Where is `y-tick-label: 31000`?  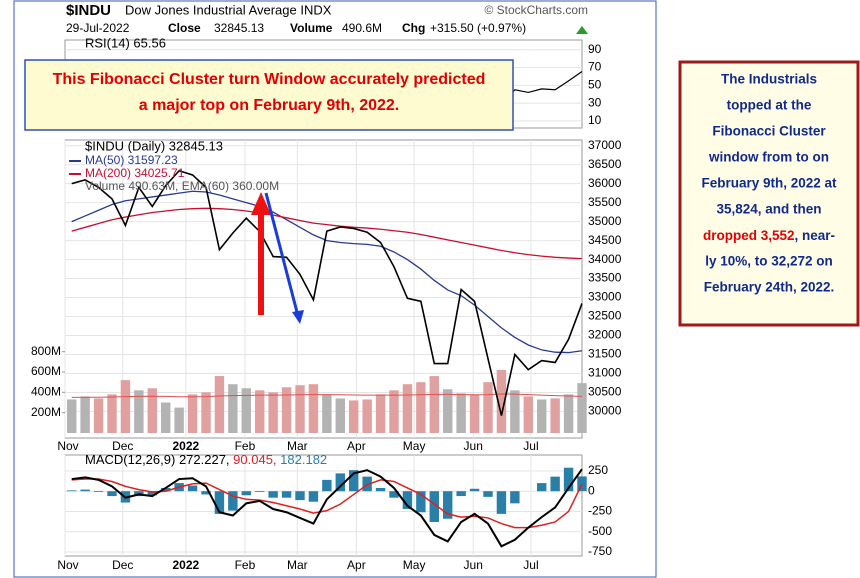
y-tick-label: 31000 is located at coordinates (605, 373).